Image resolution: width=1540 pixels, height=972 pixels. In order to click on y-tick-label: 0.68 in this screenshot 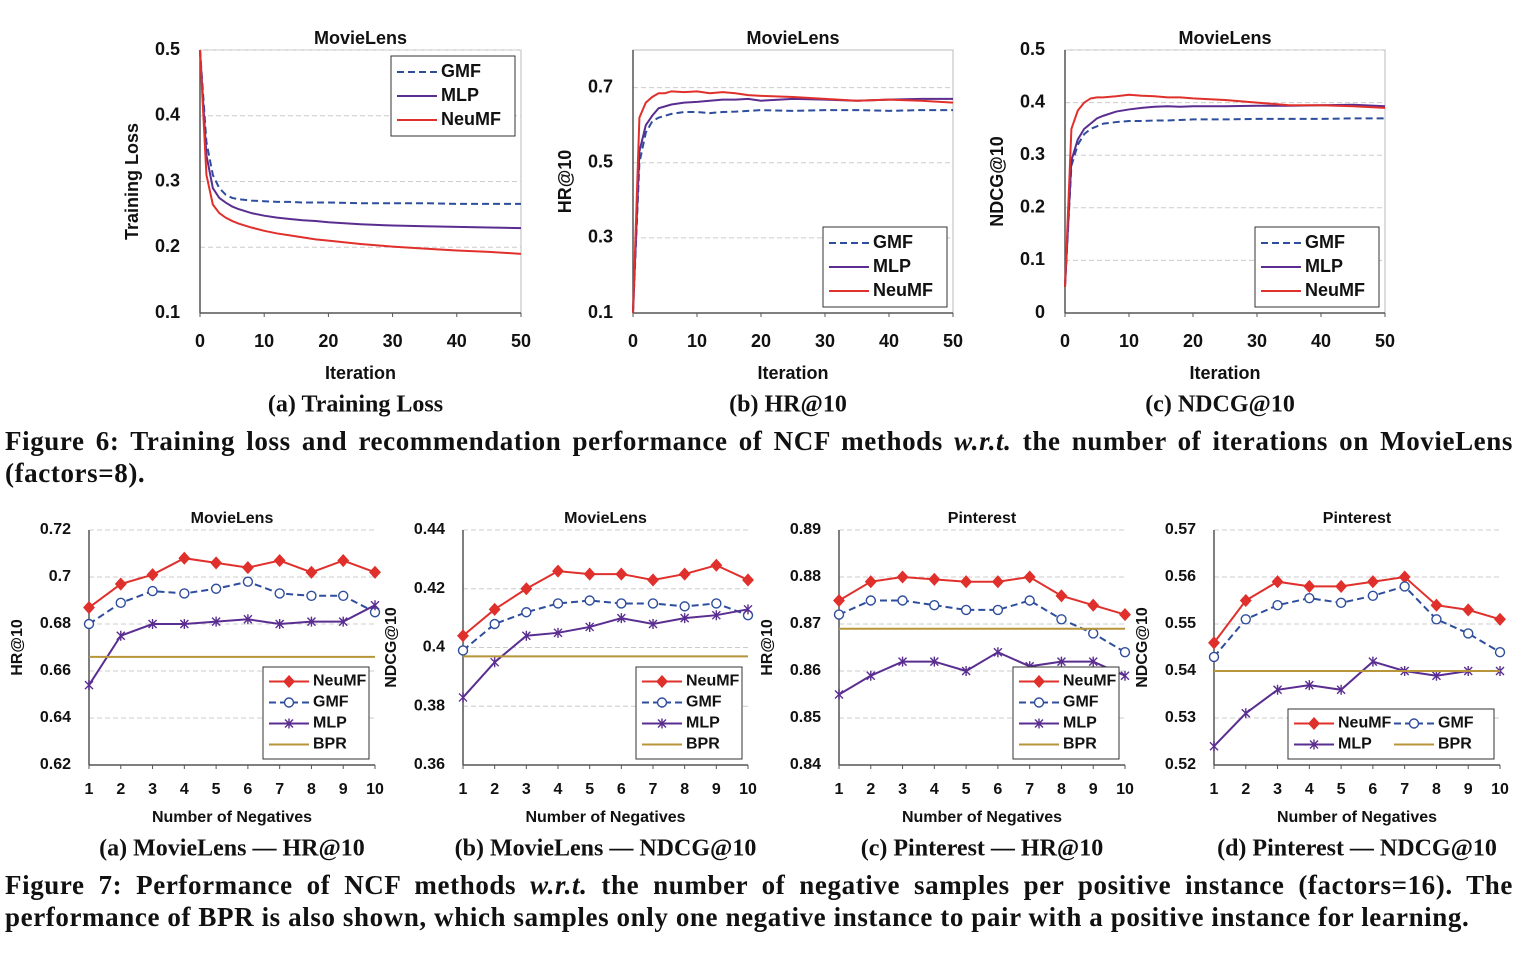, I will do `click(55, 623)`.